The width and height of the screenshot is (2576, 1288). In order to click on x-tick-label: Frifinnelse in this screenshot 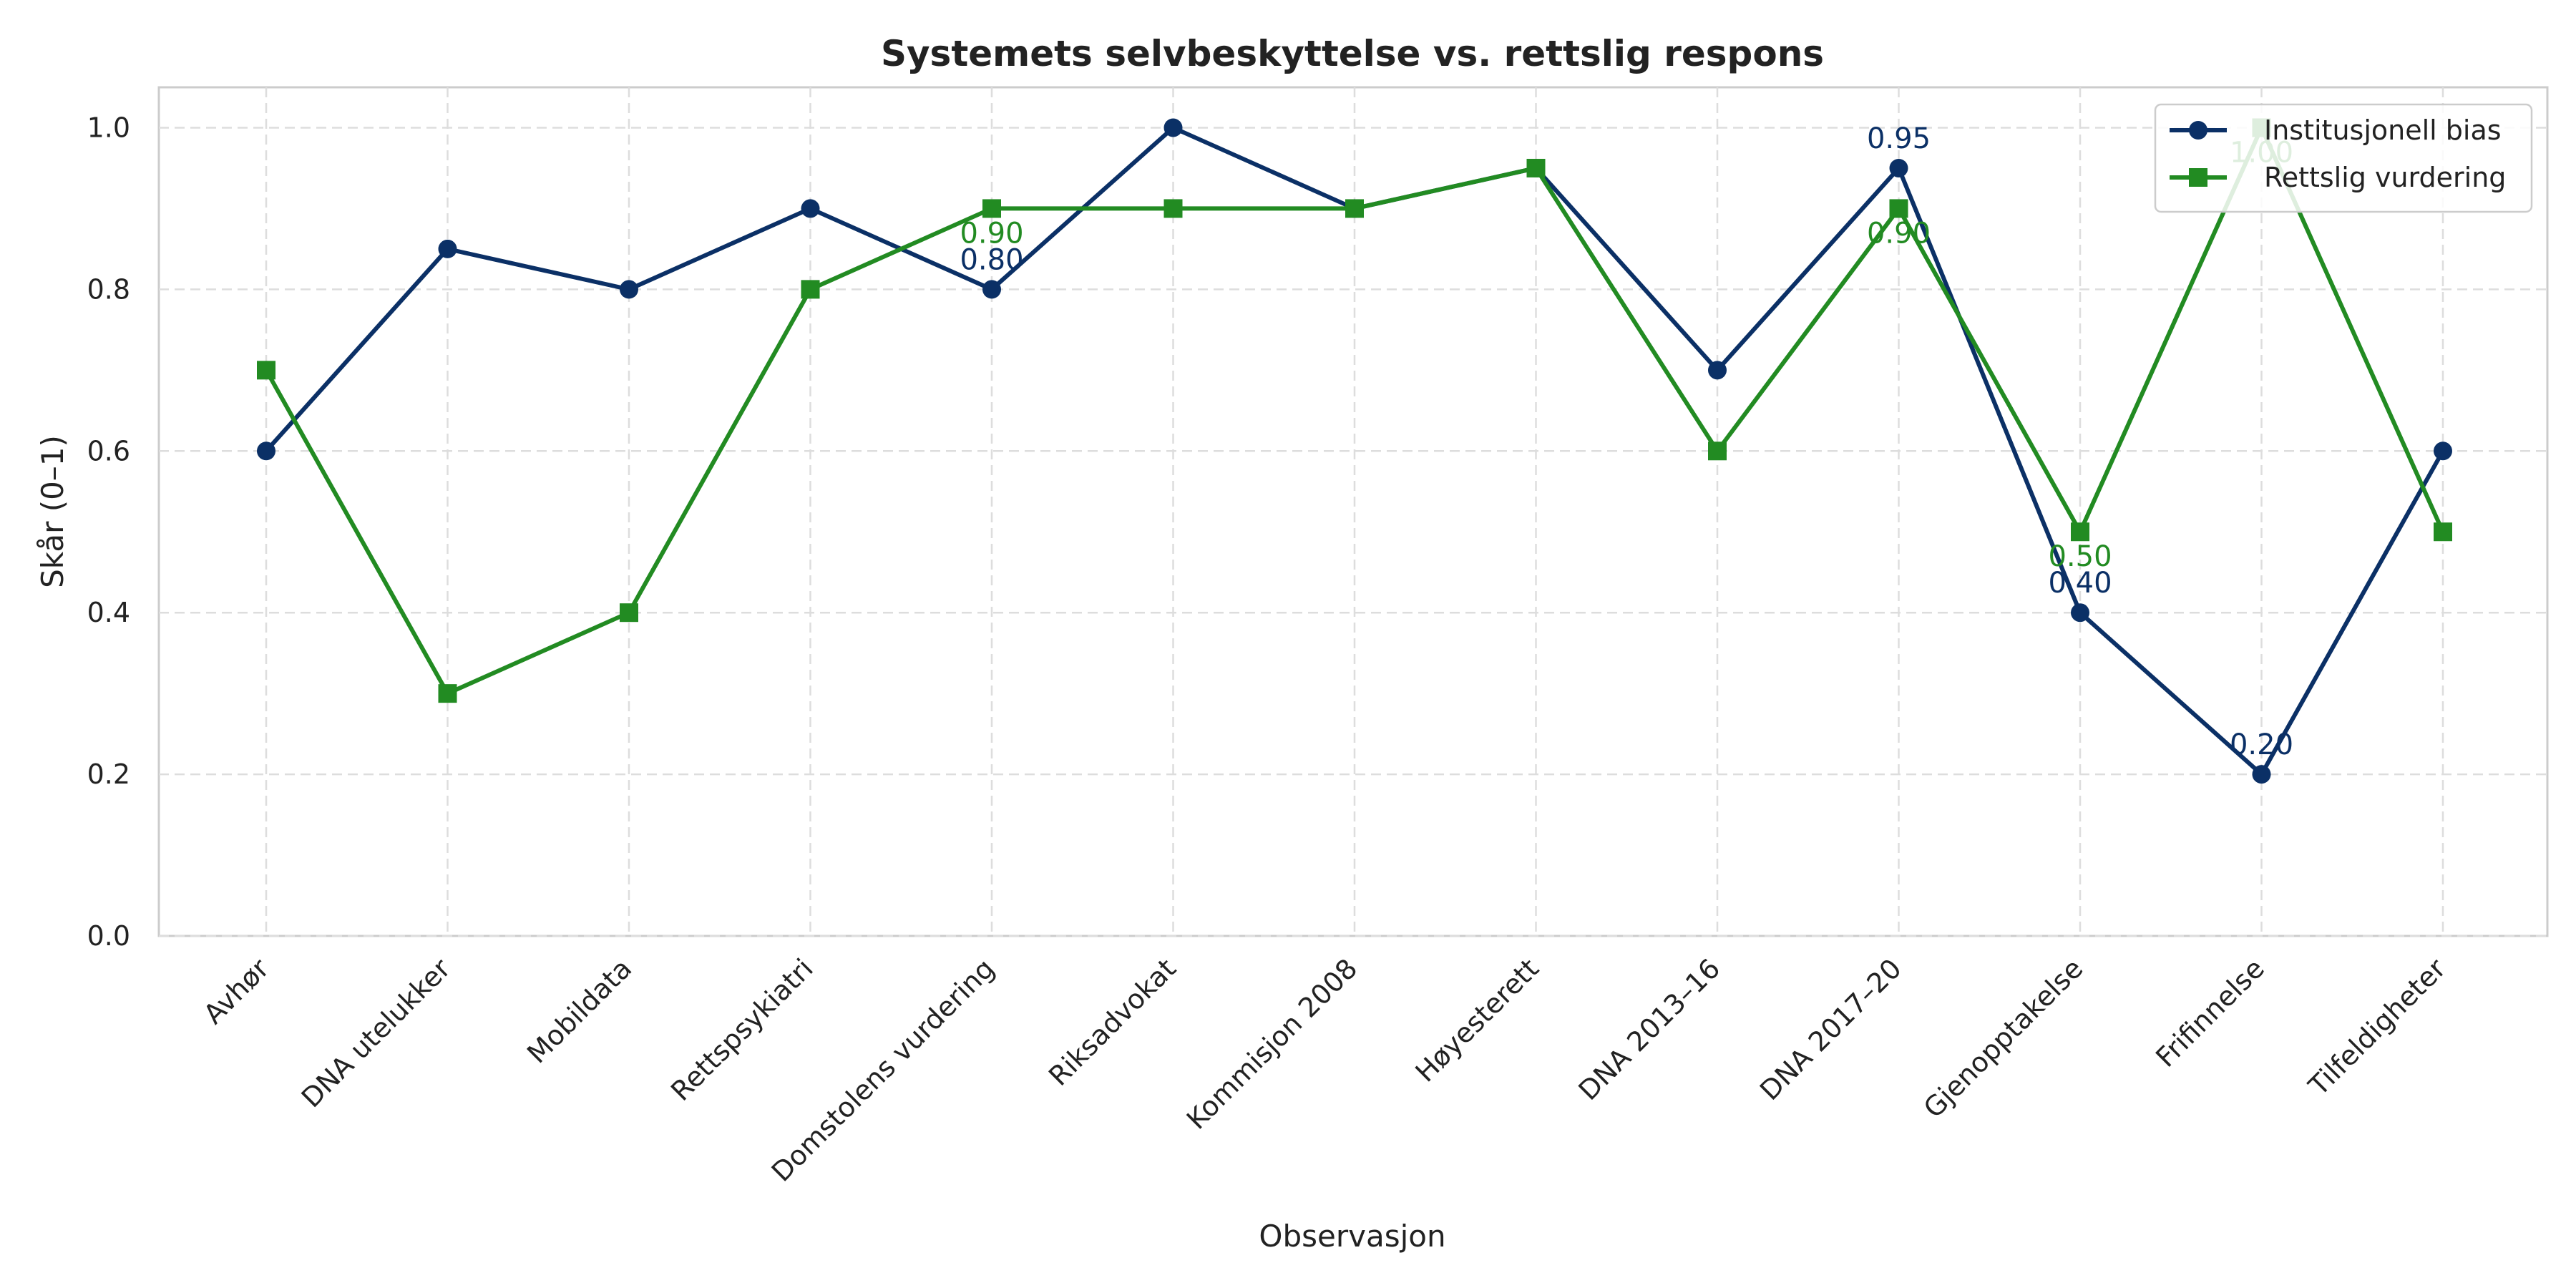, I will do `click(2210, 1012)`.